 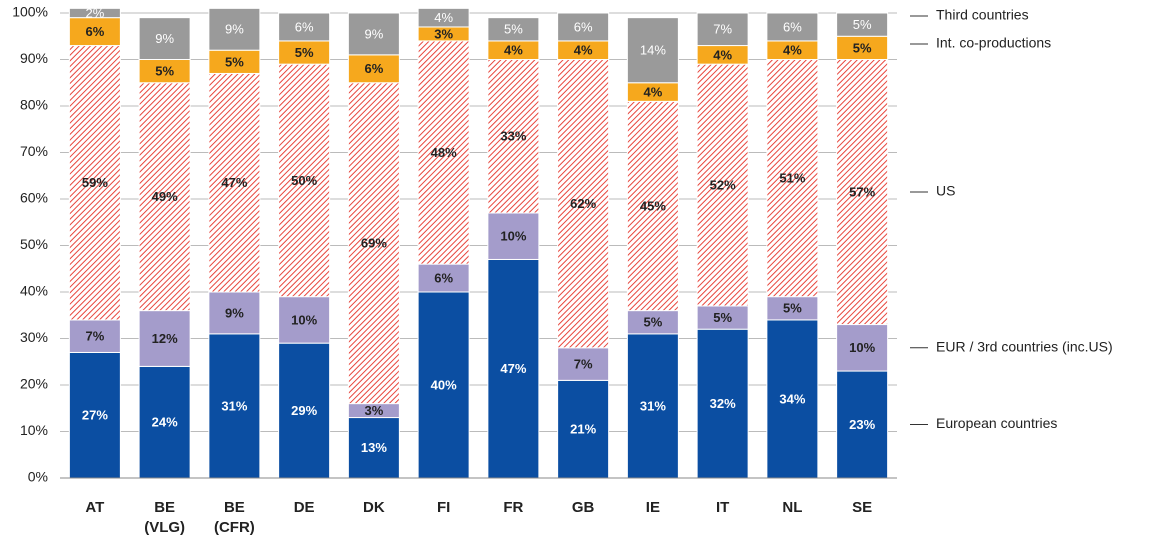 What do you see at coordinates (164, 517) in the screenshot?
I see `x-tick-label: BE (VLG)` at bounding box center [164, 517].